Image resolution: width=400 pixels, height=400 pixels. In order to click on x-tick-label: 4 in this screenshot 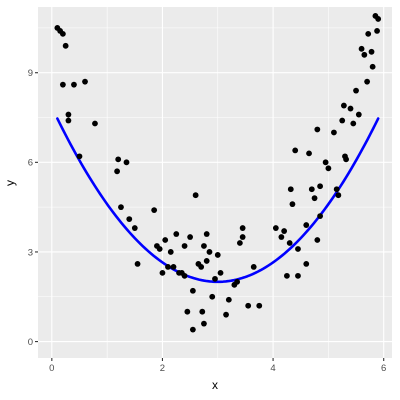, I will do `click(272, 368)`.